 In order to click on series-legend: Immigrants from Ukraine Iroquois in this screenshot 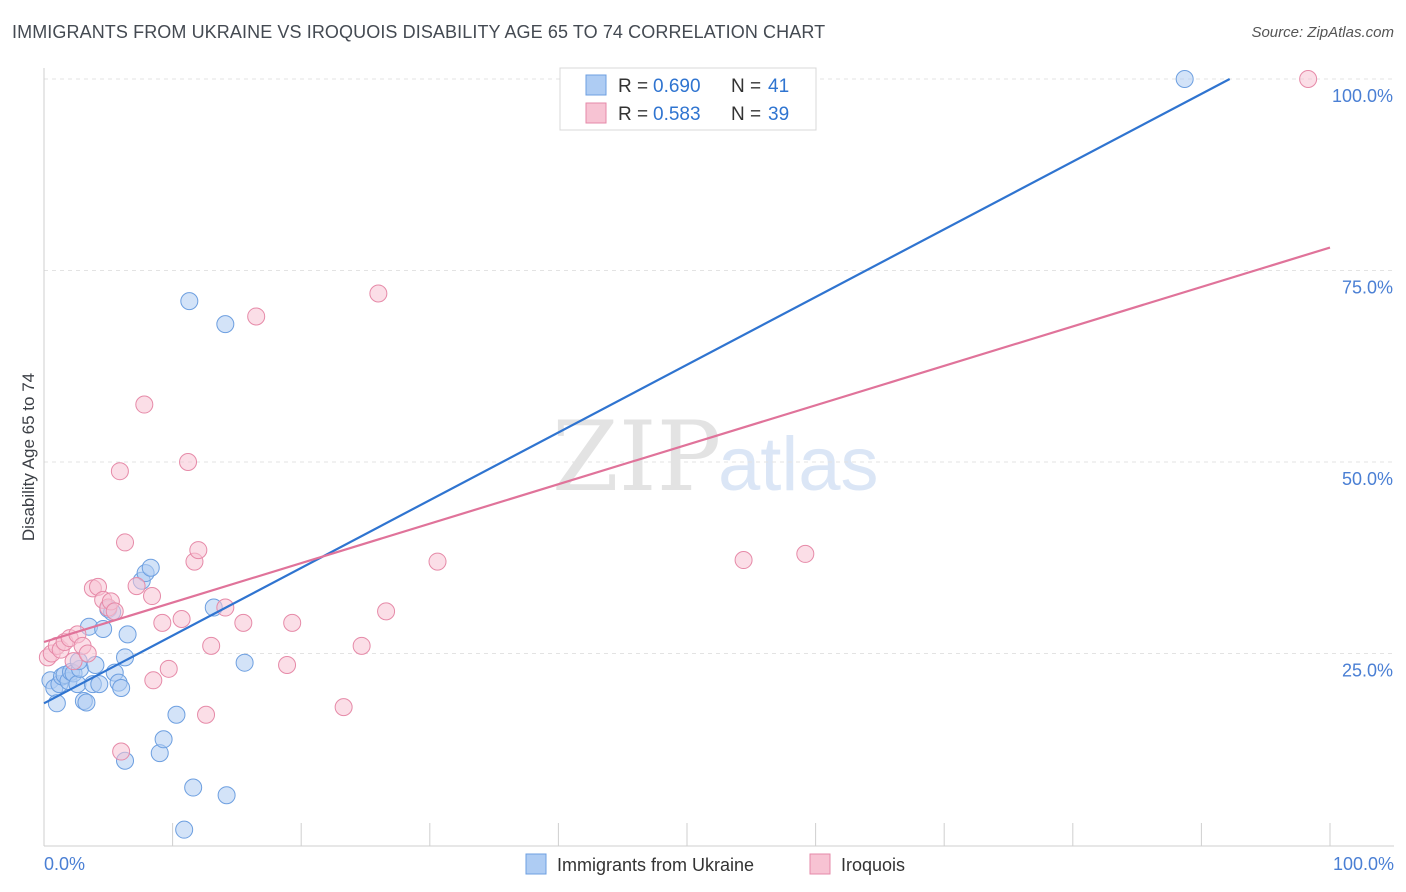, I will do `click(715, 864)`.